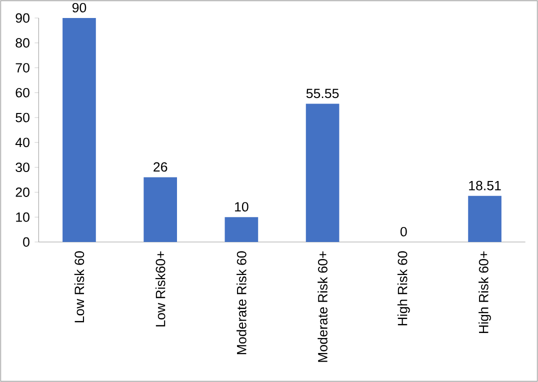 The image size is (538, 382). Describe the element at coordinates (403, 231) in the screenshot. I see `data-label: 0` at that location.